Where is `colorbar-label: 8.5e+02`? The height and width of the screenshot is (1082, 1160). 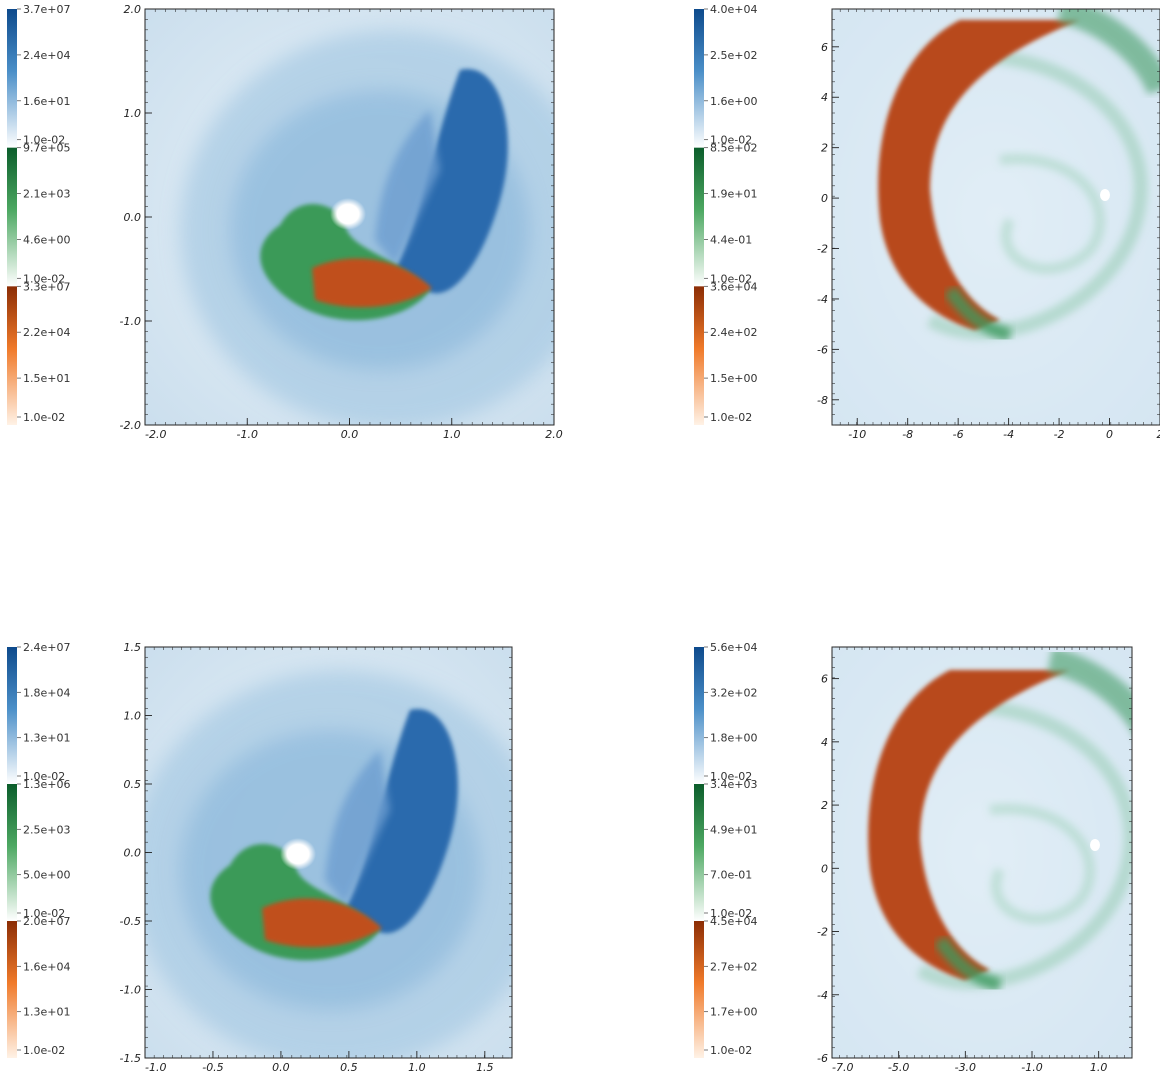 colorbar-label: 8.5e+02 is located at coordinates (733, 148).